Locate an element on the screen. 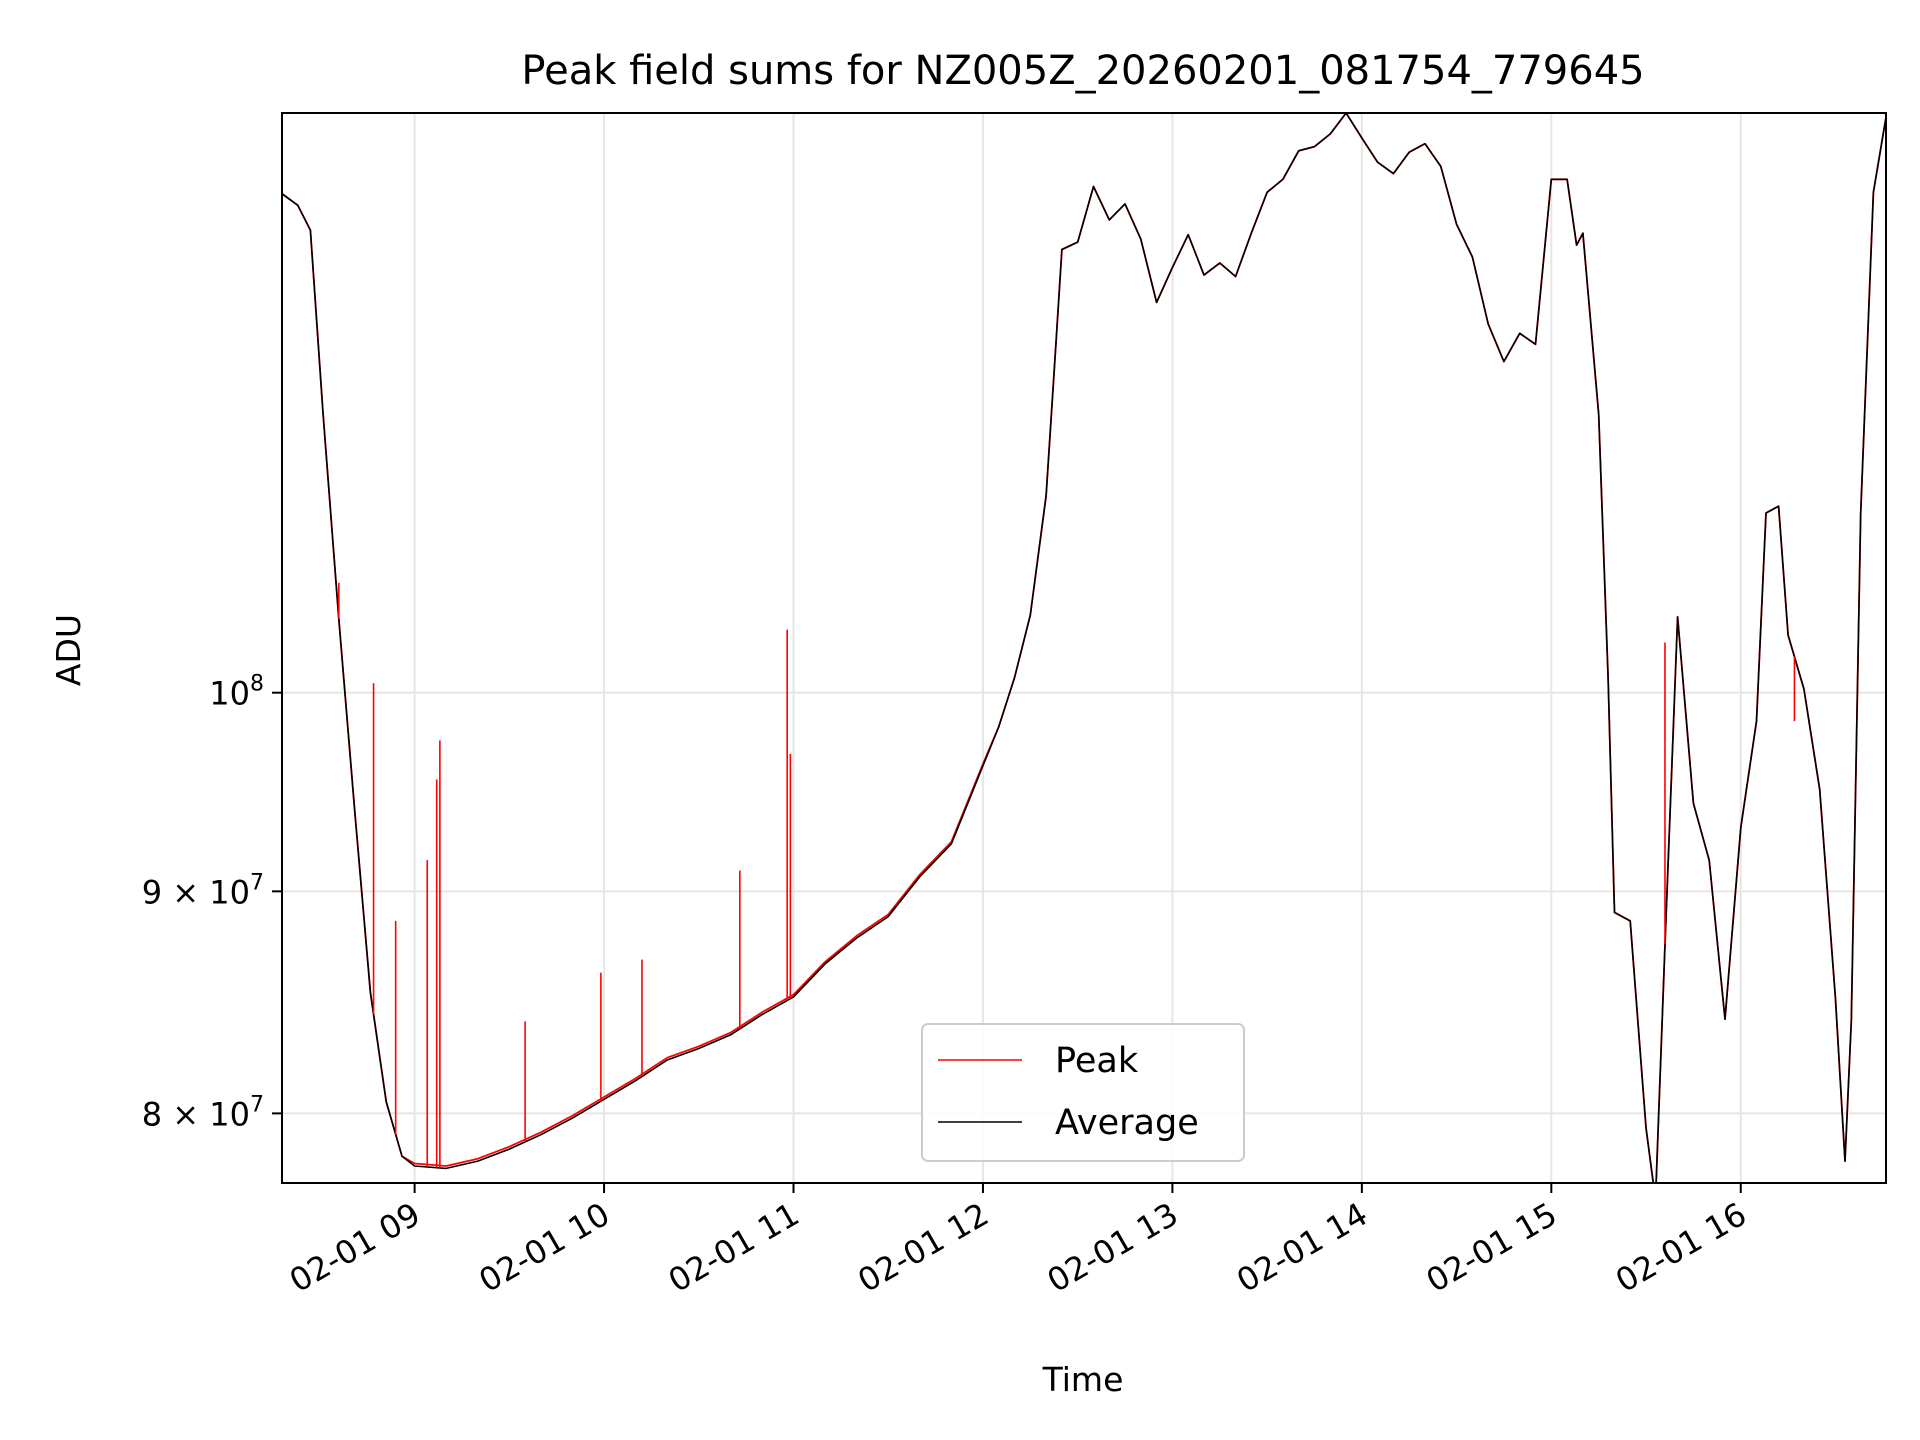 The image size is (1920, 1440). y-tick-label: 9 × 107 is located at coordinates (203, 890).